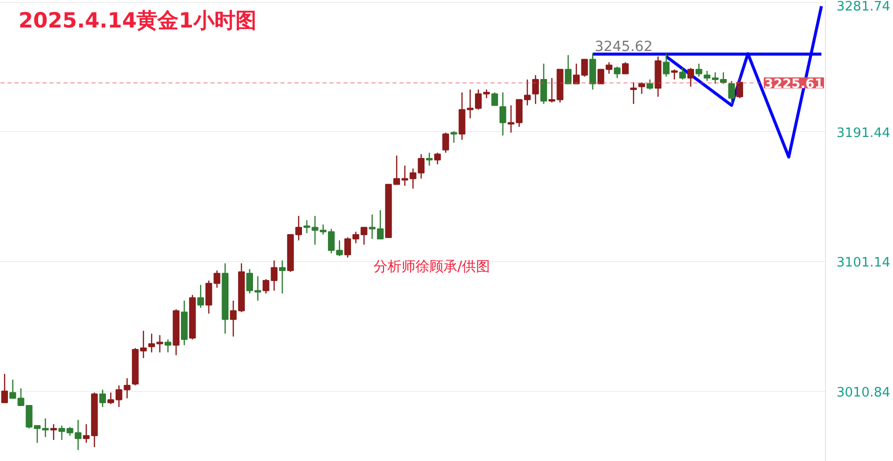 This screenshot has width=893, height=461. I want to click on annotation: 3245.62, so click(623, 47).